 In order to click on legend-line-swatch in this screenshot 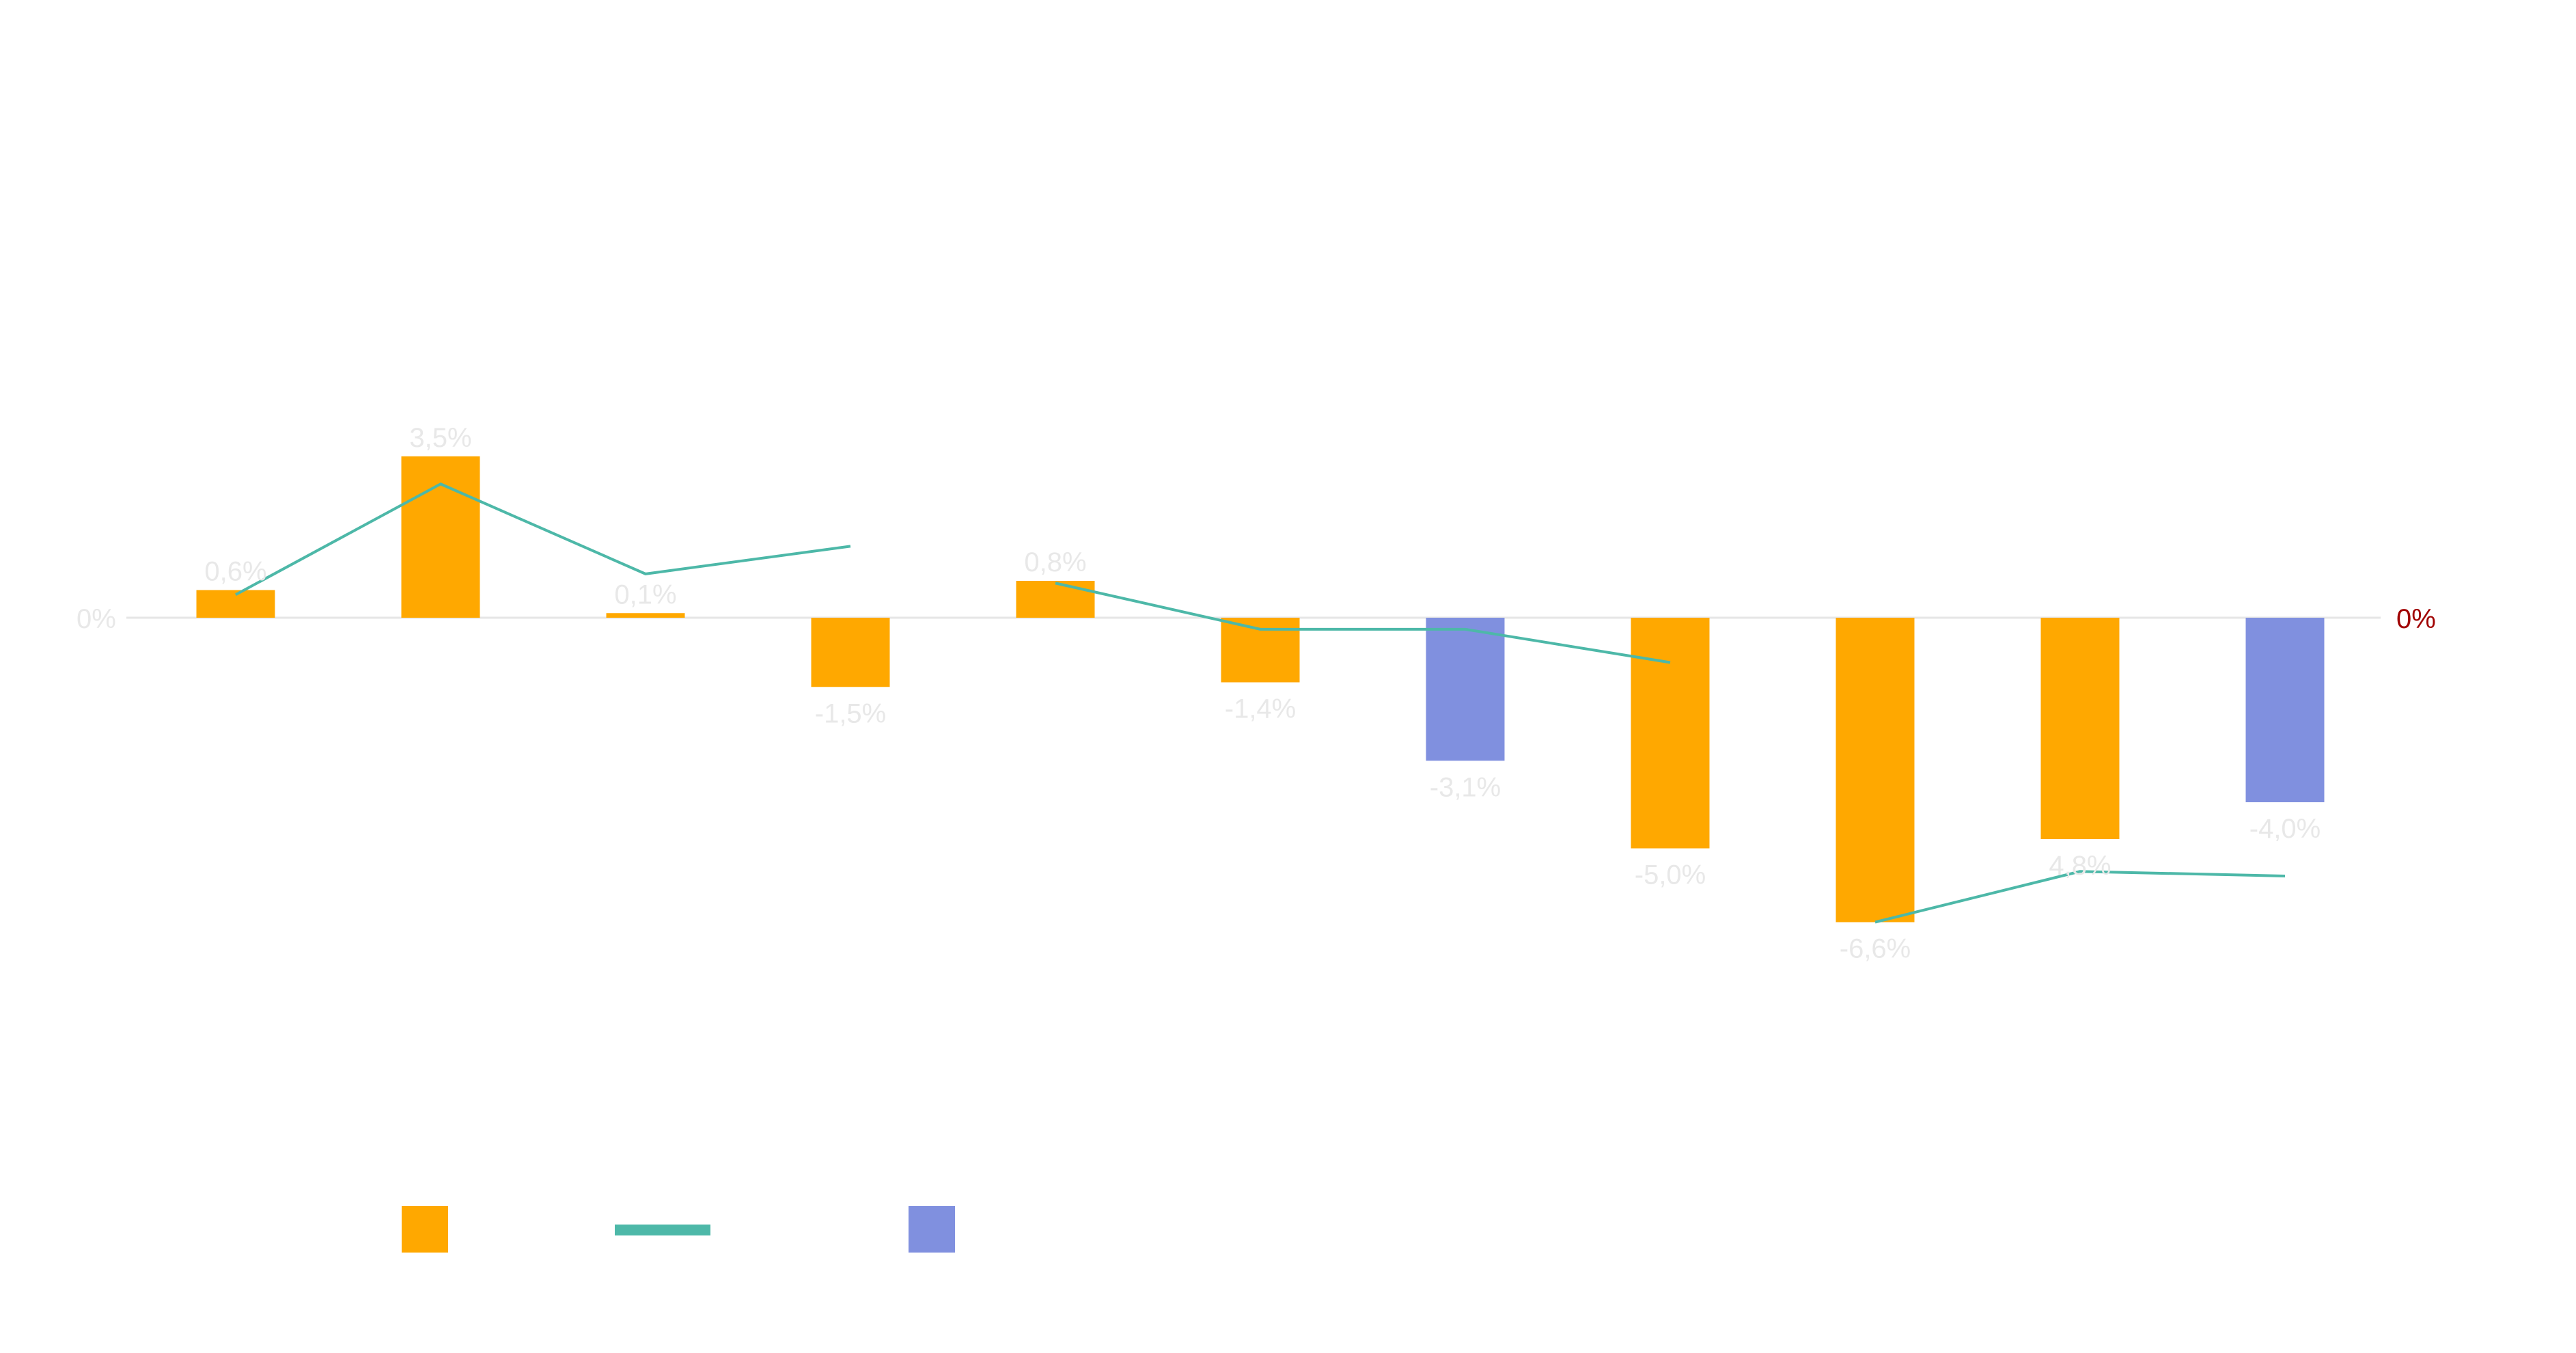, I will do `click(662, 1230)`.